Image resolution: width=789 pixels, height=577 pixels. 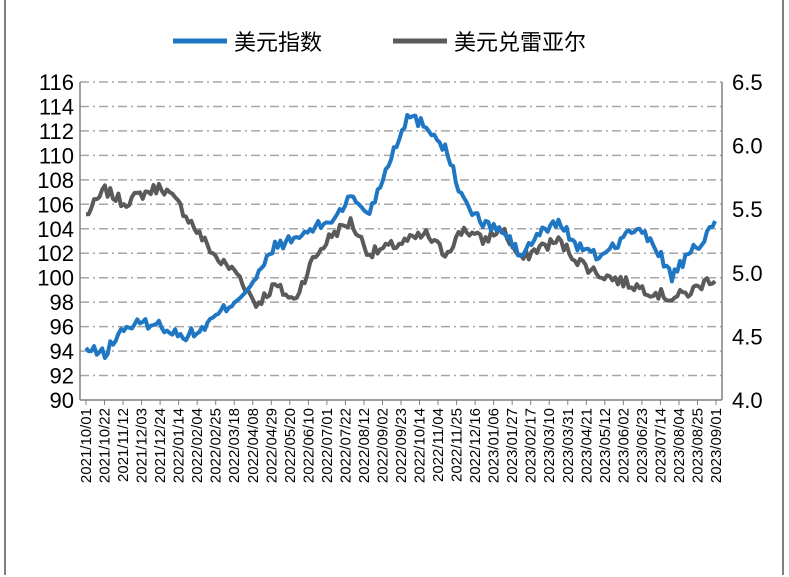 I want to click on x-tick-label: 2021/11/12, so click(x=123, y=445).